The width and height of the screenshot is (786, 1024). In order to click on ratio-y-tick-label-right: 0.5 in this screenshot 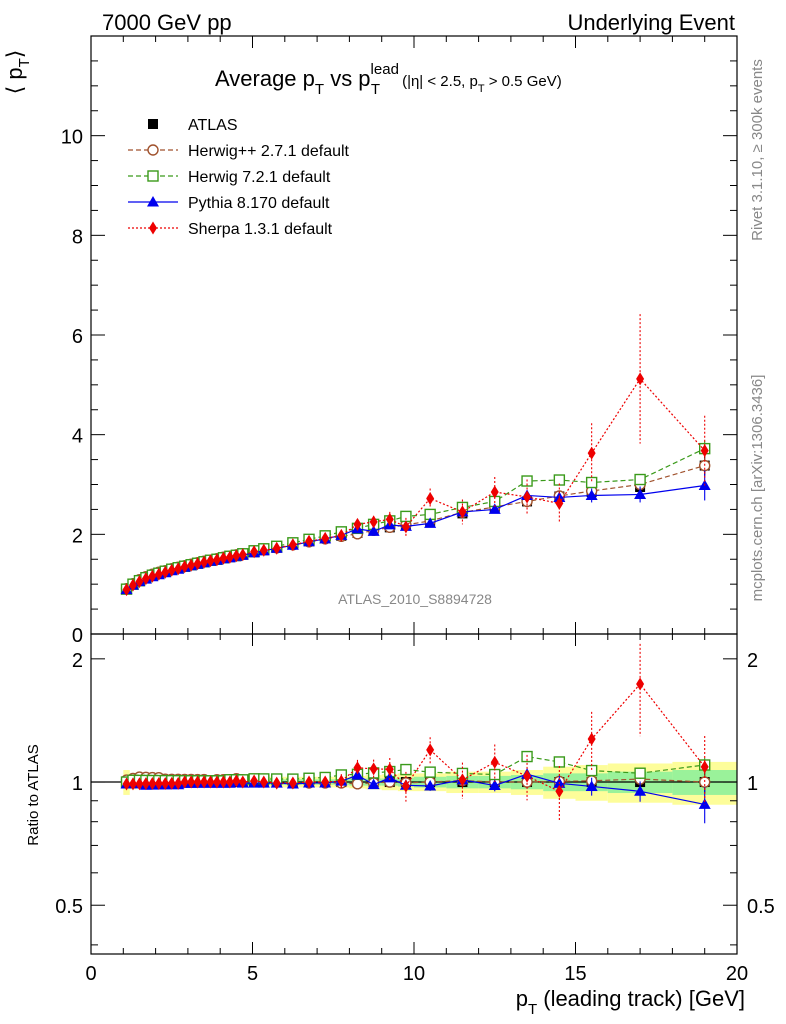, I will do `click(761, 907)`.